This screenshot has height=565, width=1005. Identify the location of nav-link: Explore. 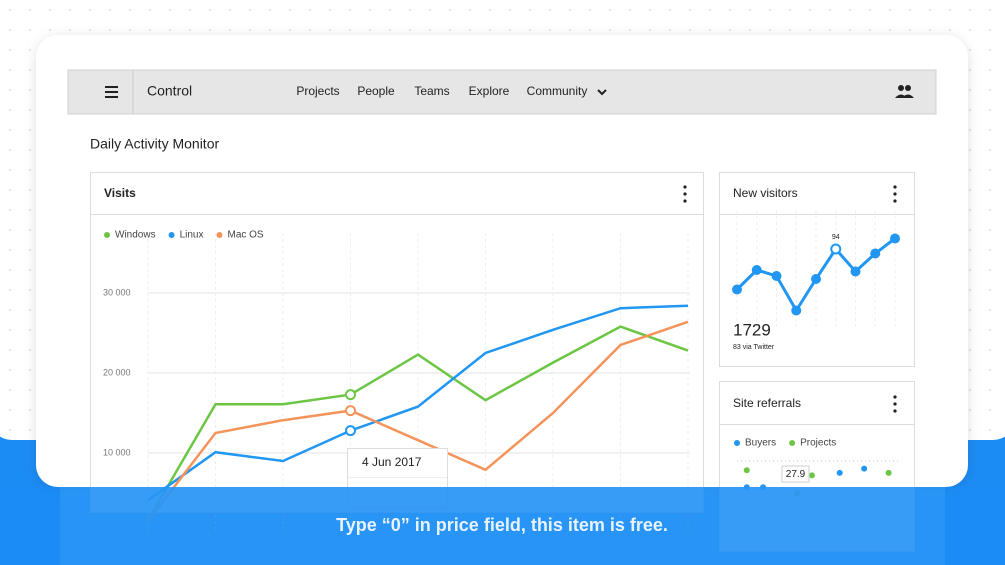
(489, 91).